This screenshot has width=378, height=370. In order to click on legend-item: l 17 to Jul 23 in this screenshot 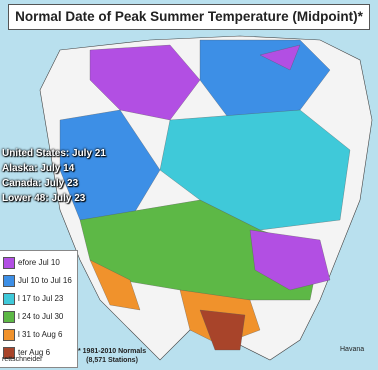, I will do `click(33, 299)`.